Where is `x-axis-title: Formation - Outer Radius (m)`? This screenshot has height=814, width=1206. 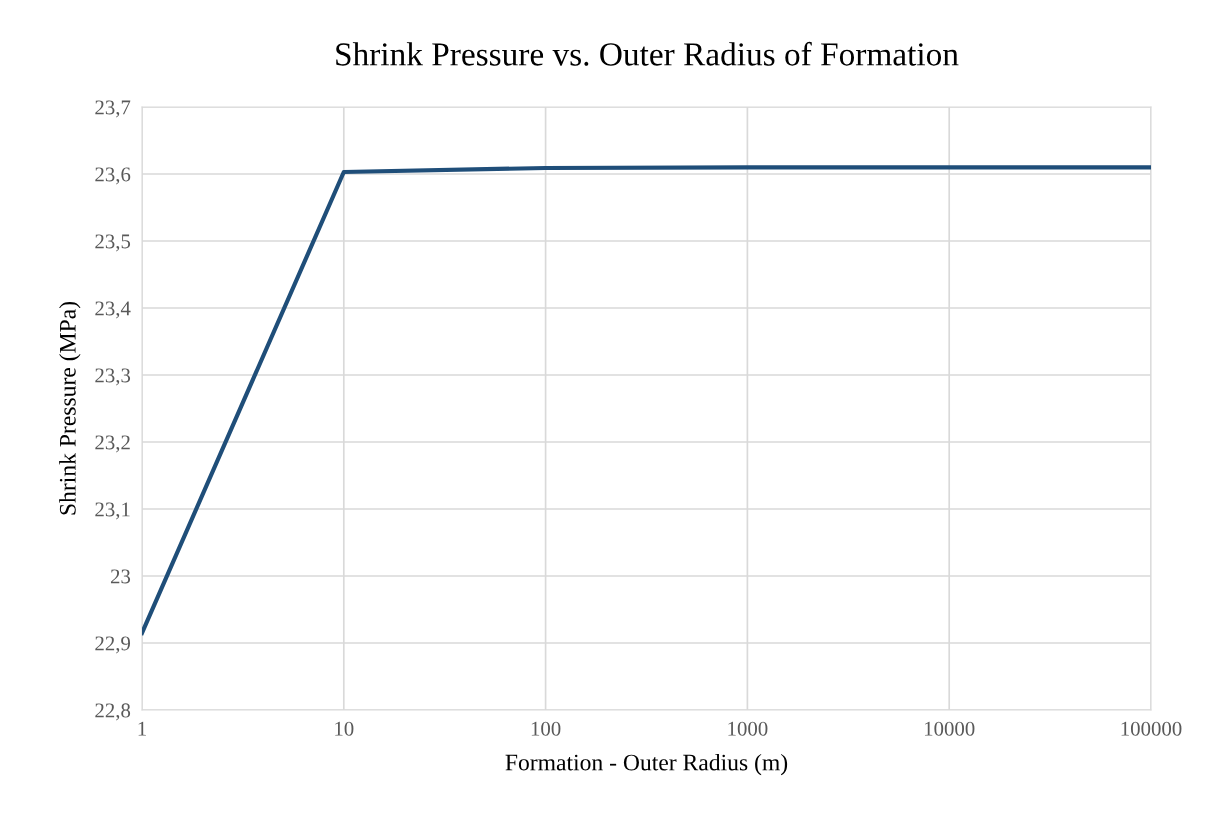 x-axis-title: Formation - Outer Radius (m) is located at coordinates (646, 764).